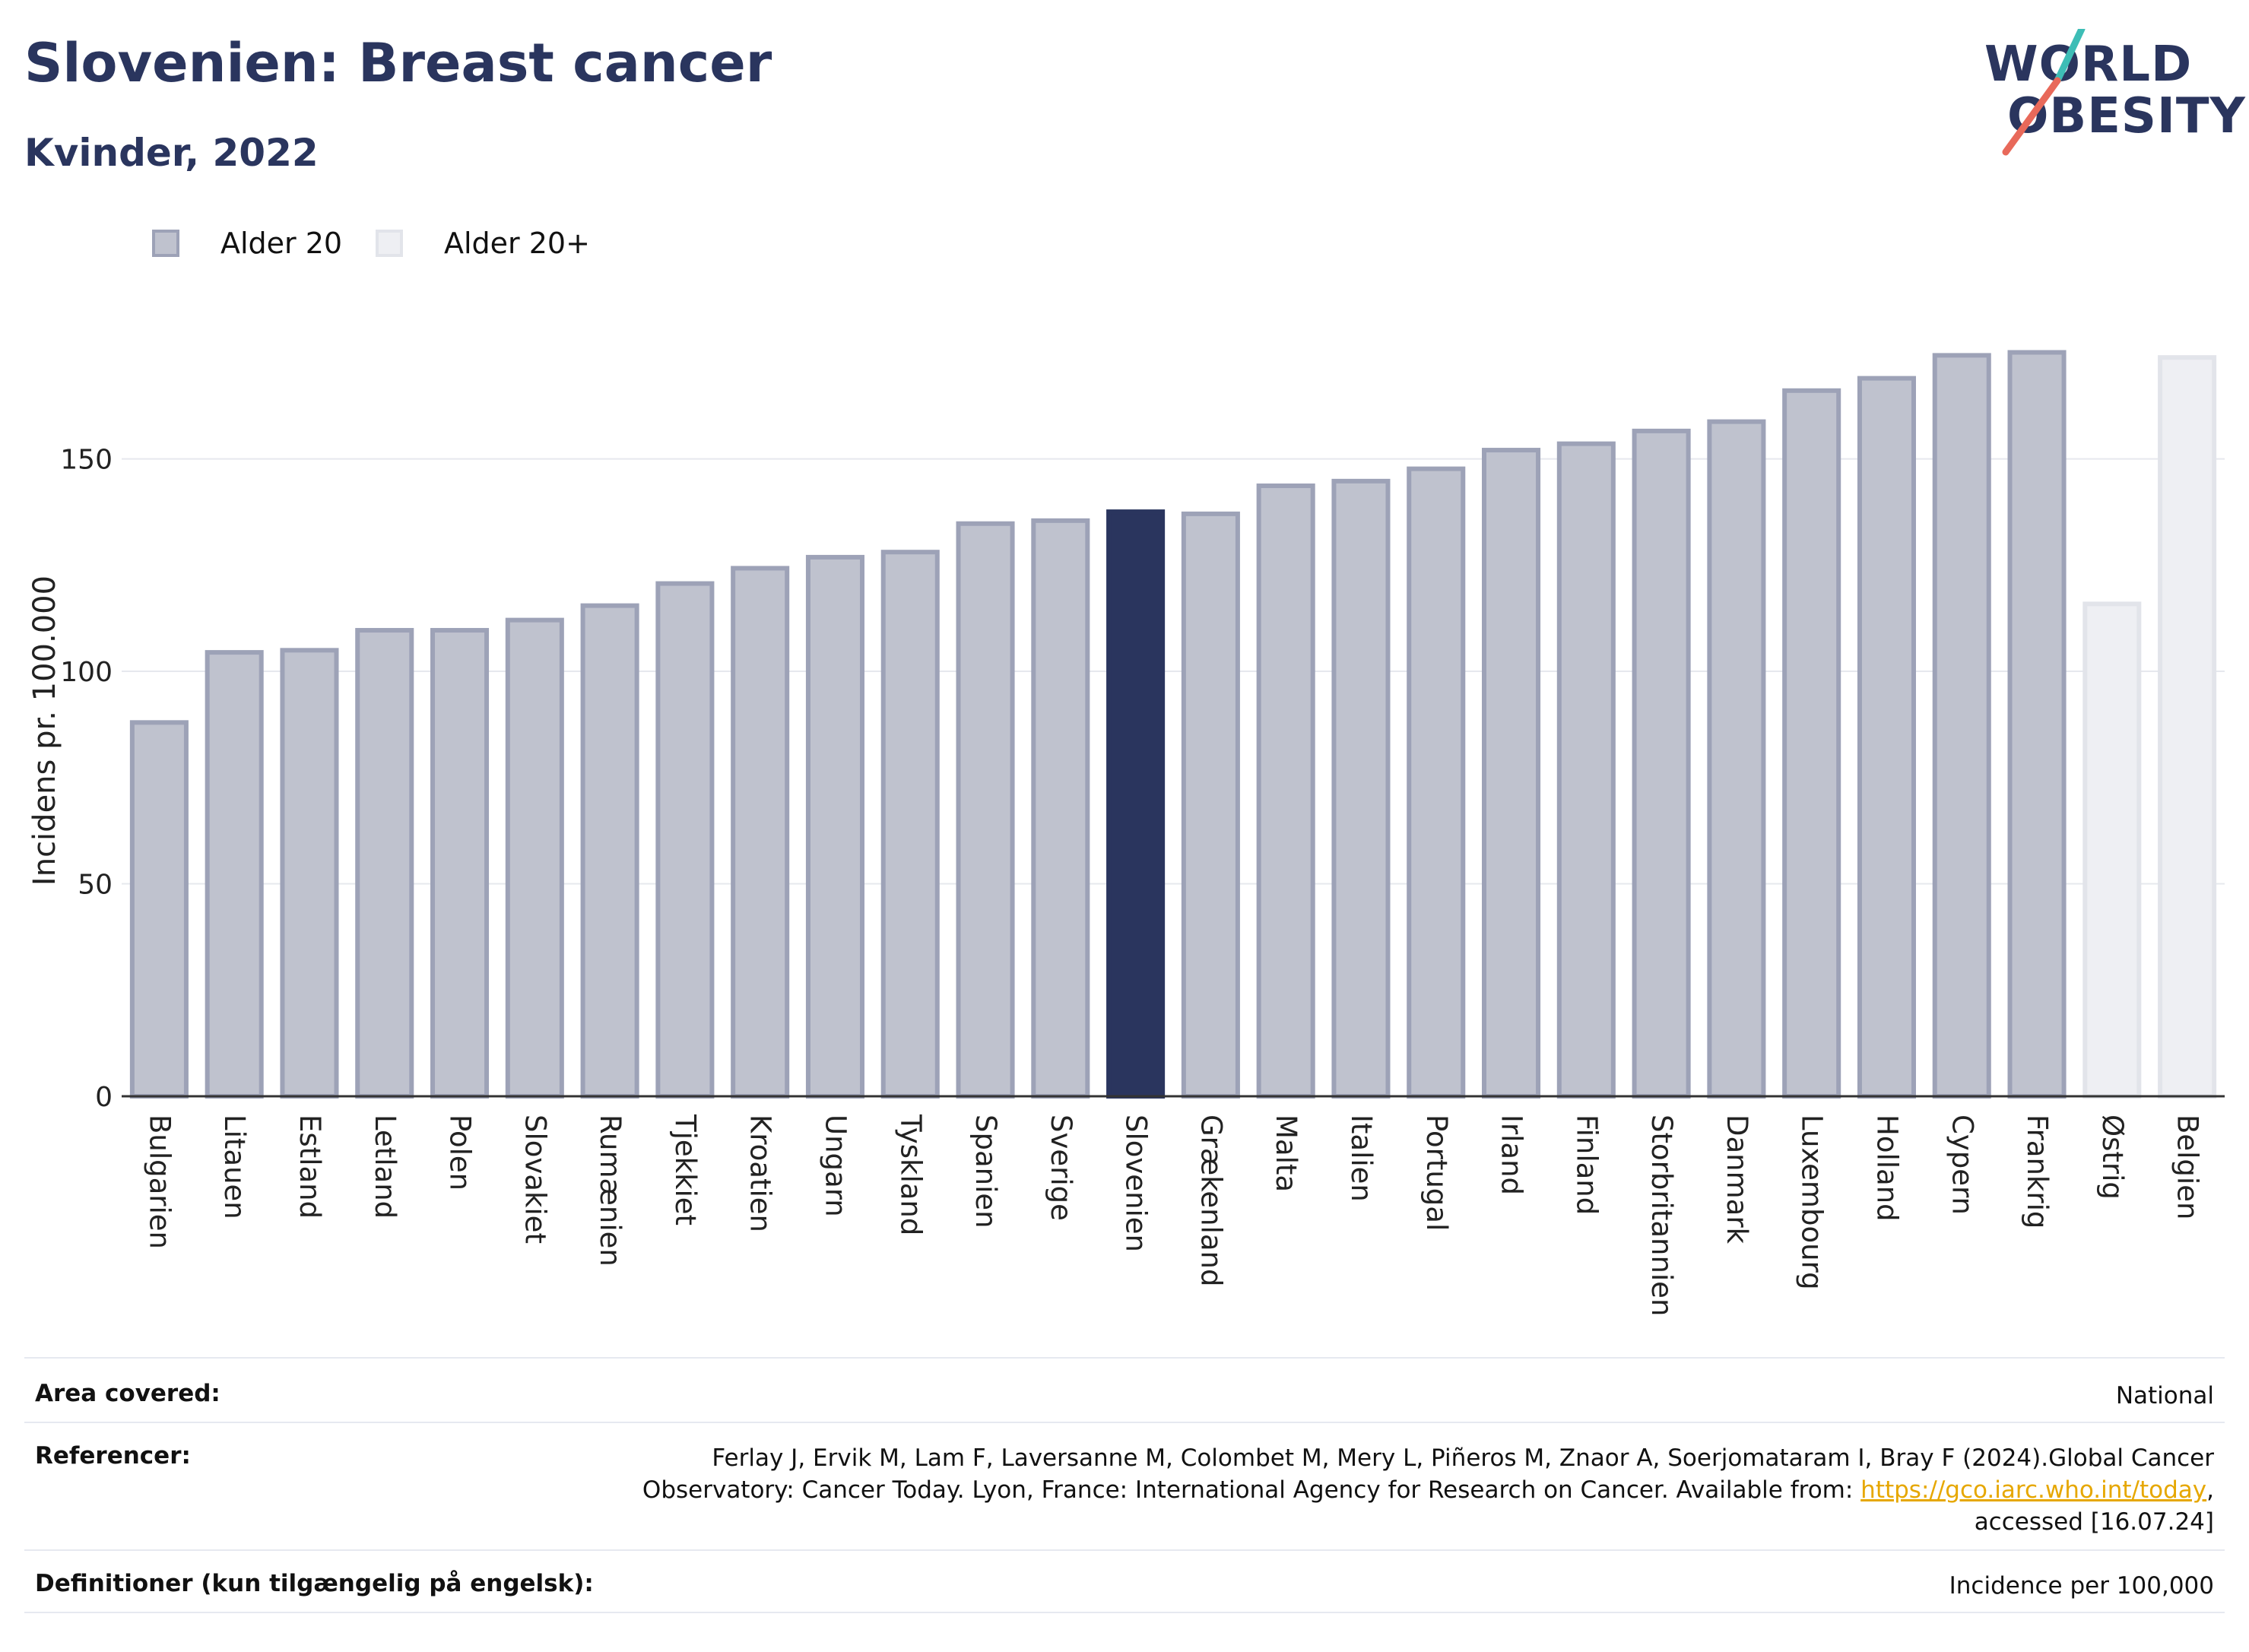 The height and width of the screenshot is (1652, 2249). I want to click on legend-label: Alder 20, so click(281, 243).